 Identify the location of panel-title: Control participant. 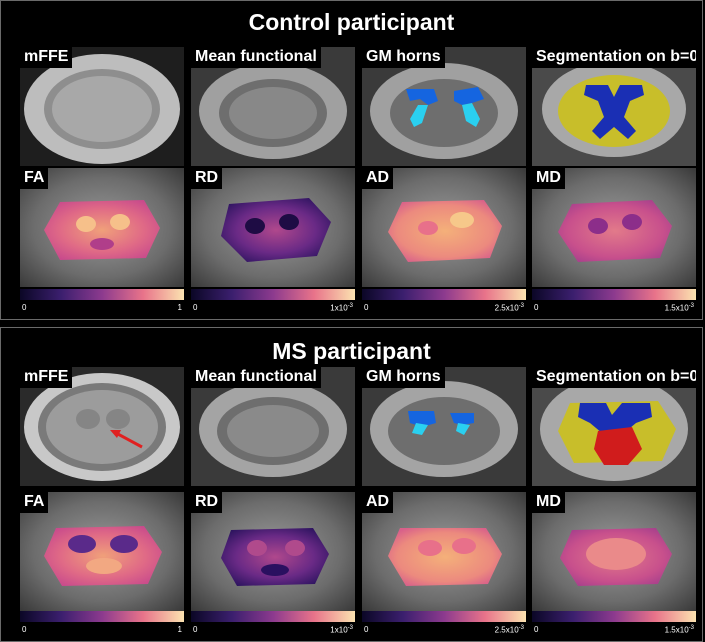
(351, 22).